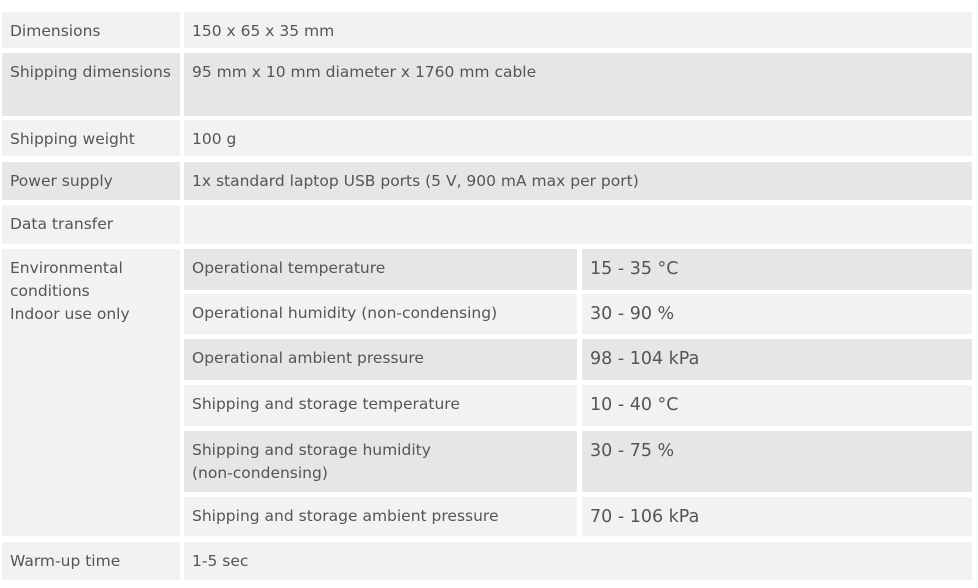  Describe the element at coordinates (91, 224) in the screenshot. I see `row-label: Data transfer` at that location.